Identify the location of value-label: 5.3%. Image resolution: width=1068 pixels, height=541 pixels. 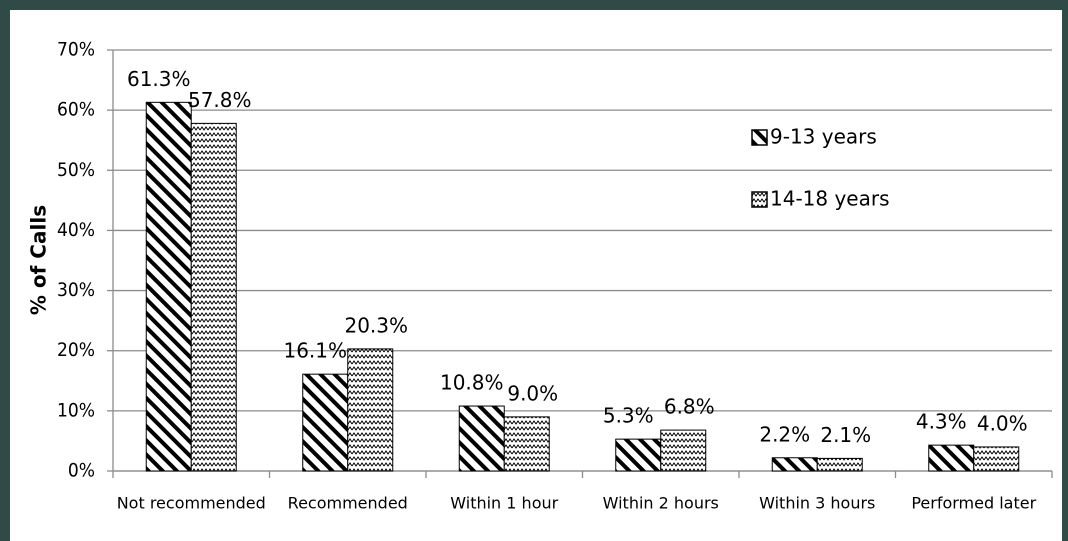
(628, 416).